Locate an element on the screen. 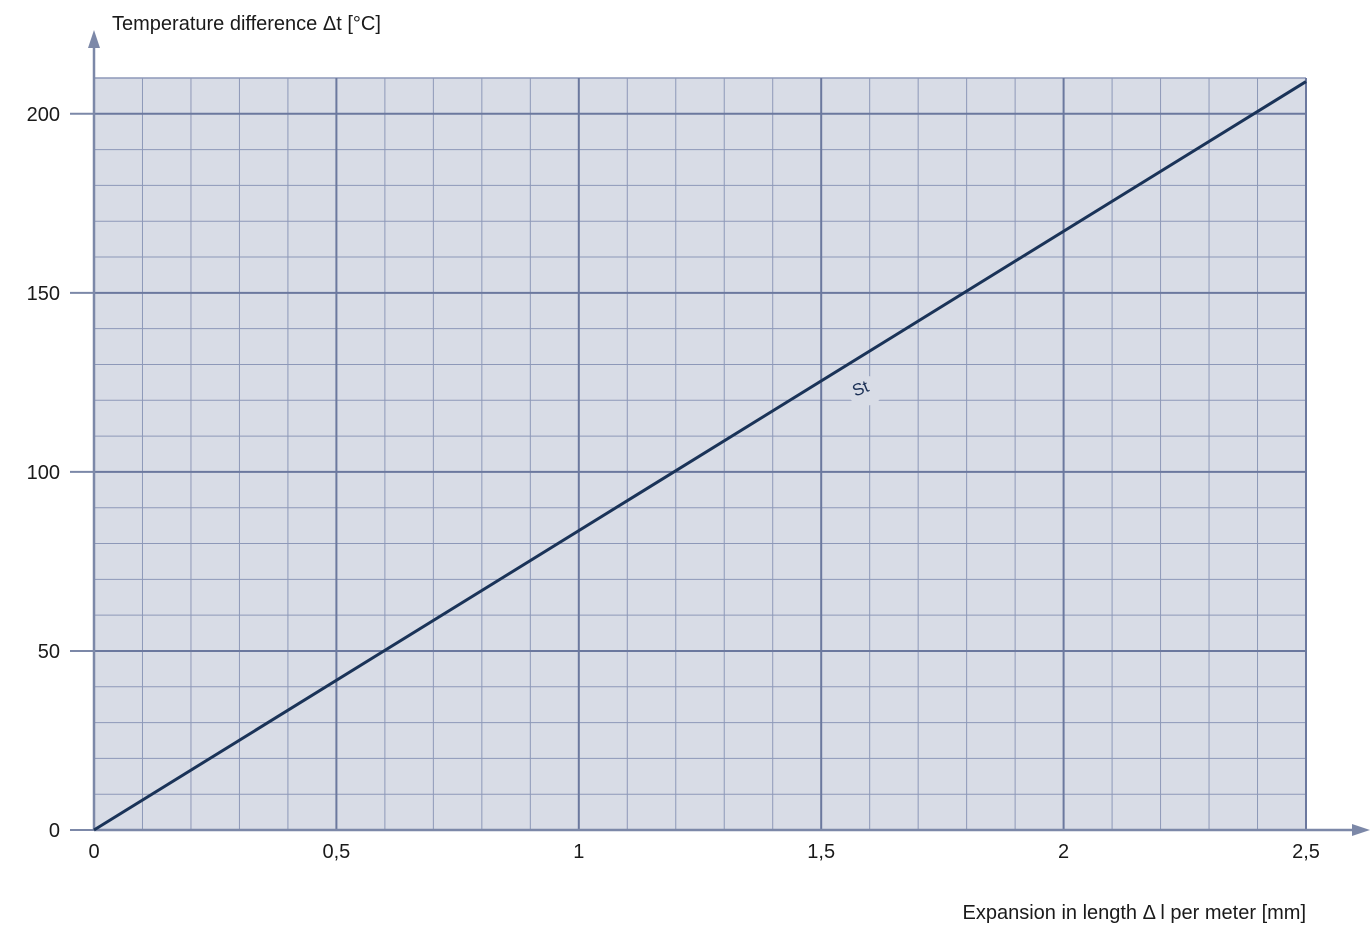 The height and width of the screenshot is (928, 1370). x-tick-label: 2 is located at coordinates (1063, 852).